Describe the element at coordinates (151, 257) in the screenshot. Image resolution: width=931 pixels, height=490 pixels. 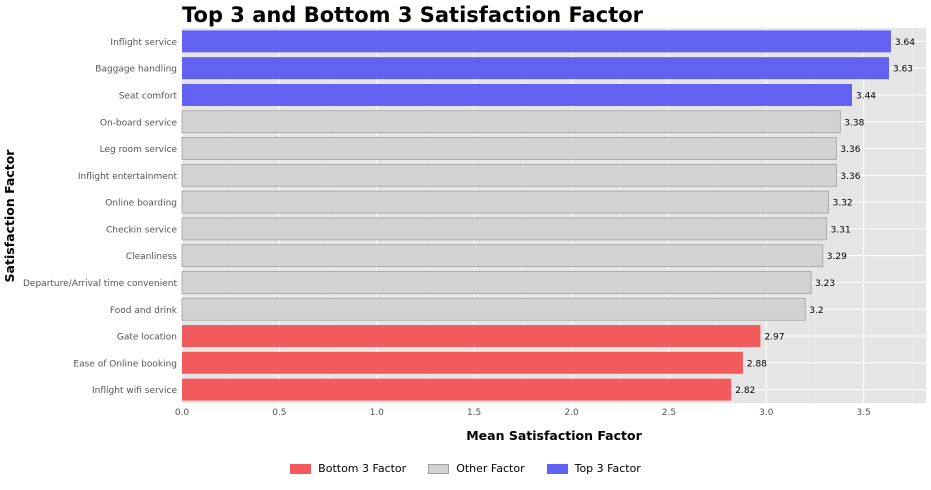
I see `y-tick-label: Cleanliness` at that location.